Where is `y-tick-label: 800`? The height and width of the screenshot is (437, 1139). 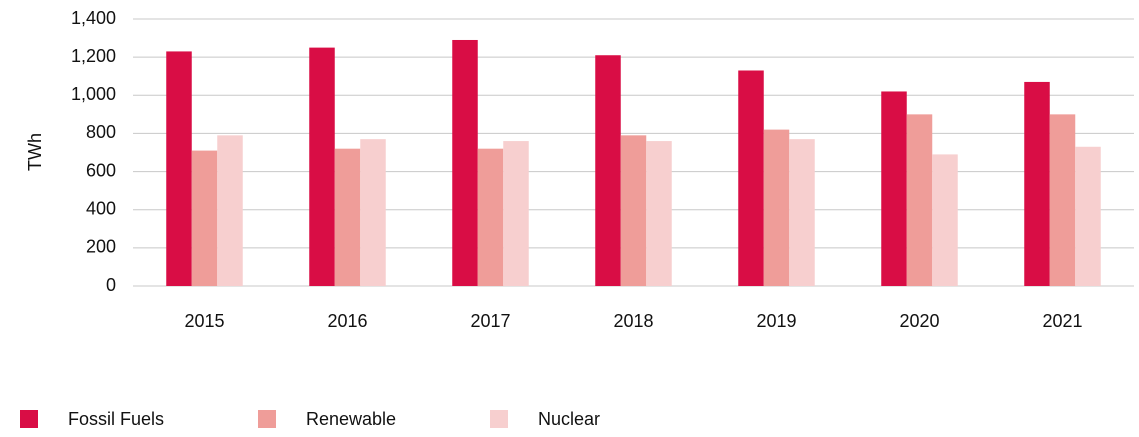
y-tick-label: 800 is located at coordinates (101, 132).